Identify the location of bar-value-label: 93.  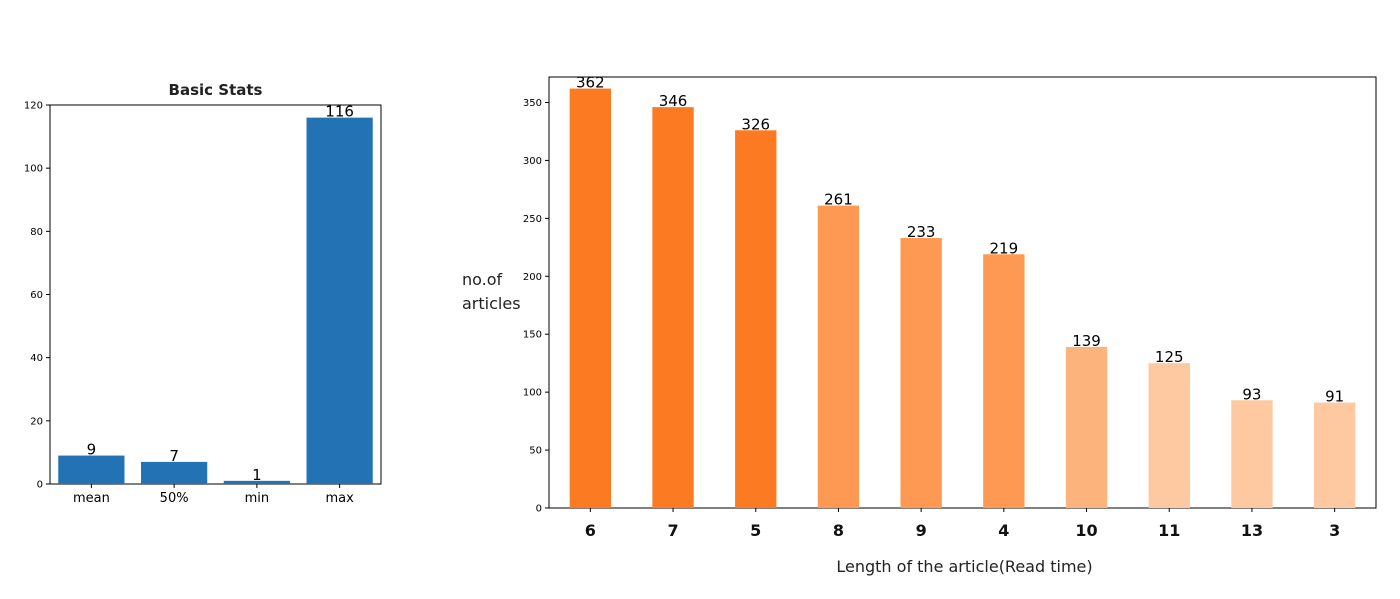
(1251, 394).